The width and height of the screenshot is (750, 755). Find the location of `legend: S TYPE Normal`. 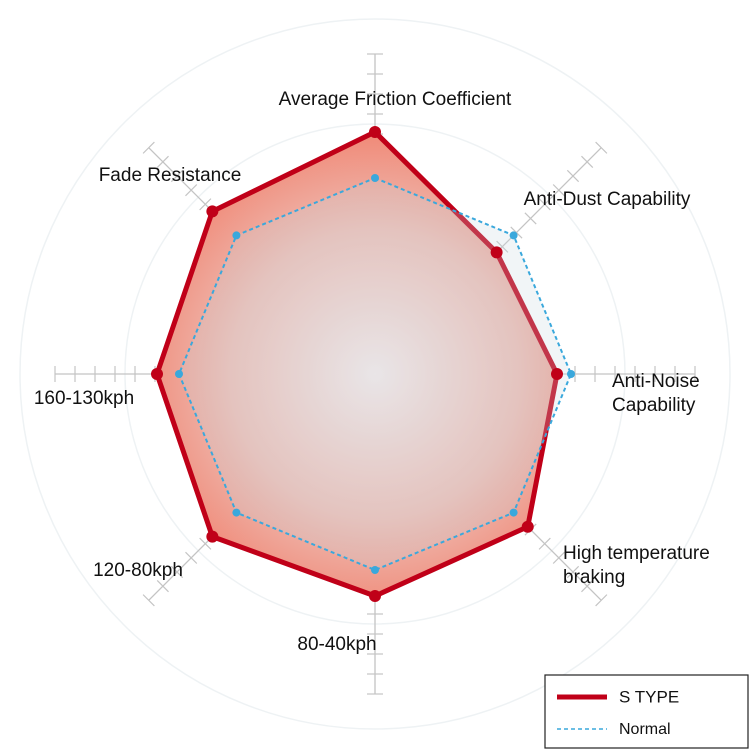

legend: S TYPE Normal is located at coordinates (646, 711).